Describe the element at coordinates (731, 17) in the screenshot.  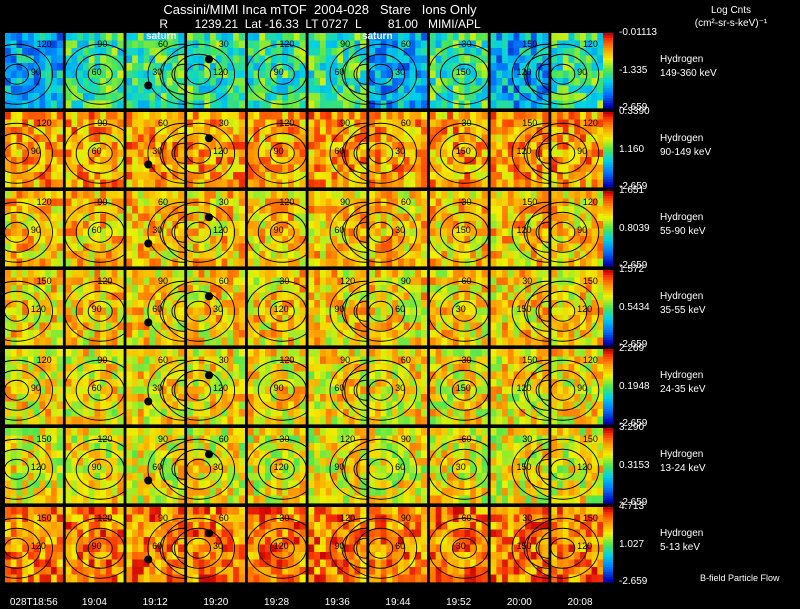
I see `colorbar-units: Log Cnts (cm²-sr-s-keV)⁻¹` at that location.